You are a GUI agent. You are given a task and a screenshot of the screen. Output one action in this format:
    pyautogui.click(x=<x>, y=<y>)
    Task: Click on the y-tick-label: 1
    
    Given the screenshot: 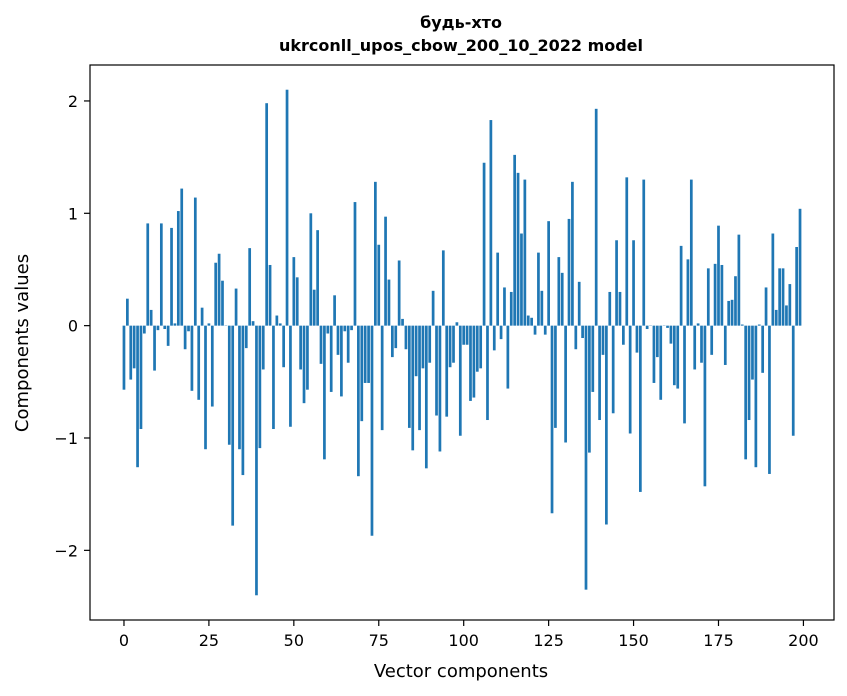 What is the action you would take?
    pyautogui.click(x=73, y=213)
    